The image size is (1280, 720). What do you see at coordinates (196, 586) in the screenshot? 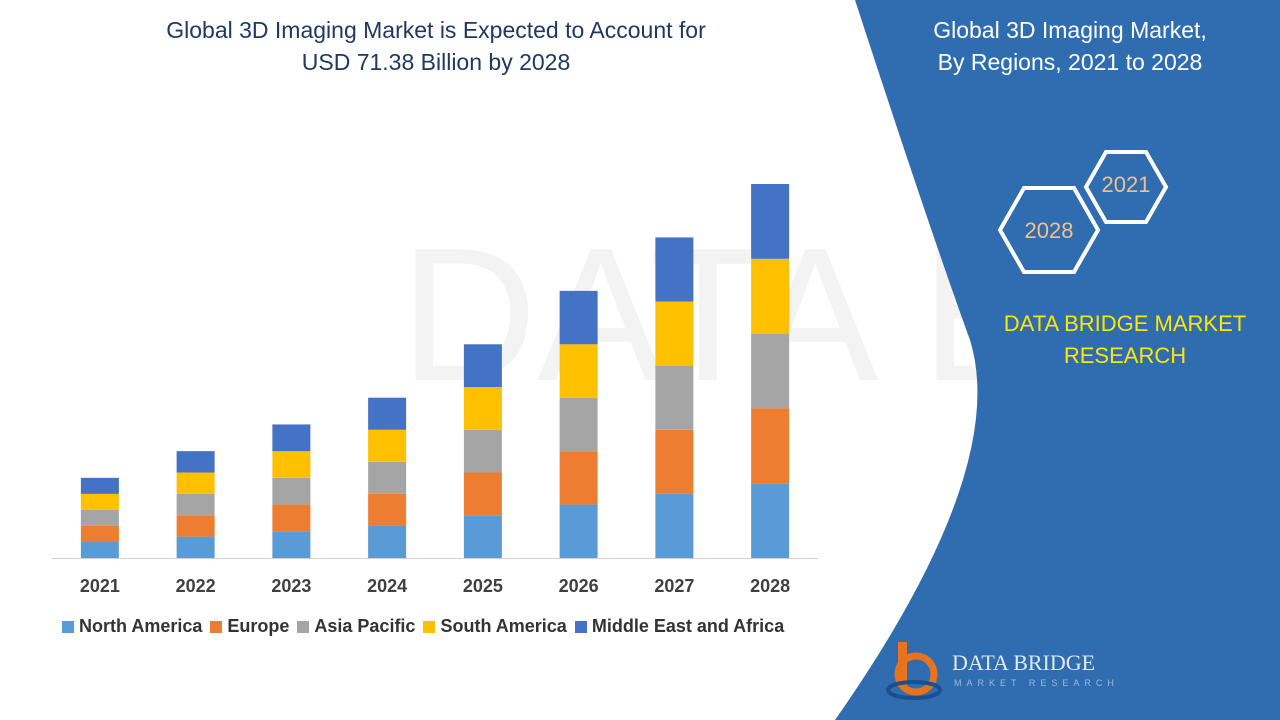
I see `x-tick-label: 2022` at bounding box center [196, 586].